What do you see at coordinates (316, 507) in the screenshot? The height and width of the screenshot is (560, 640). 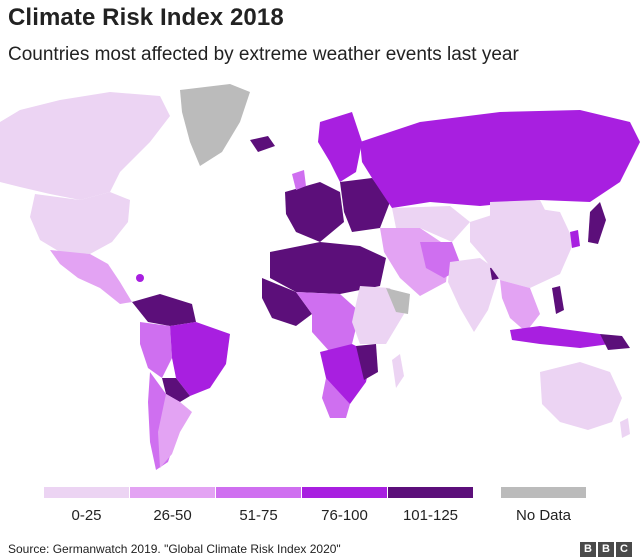 I see `legend: 0-25 26-50 51-75 76-100 101-125 No Data` at bounding box center [316, 507].